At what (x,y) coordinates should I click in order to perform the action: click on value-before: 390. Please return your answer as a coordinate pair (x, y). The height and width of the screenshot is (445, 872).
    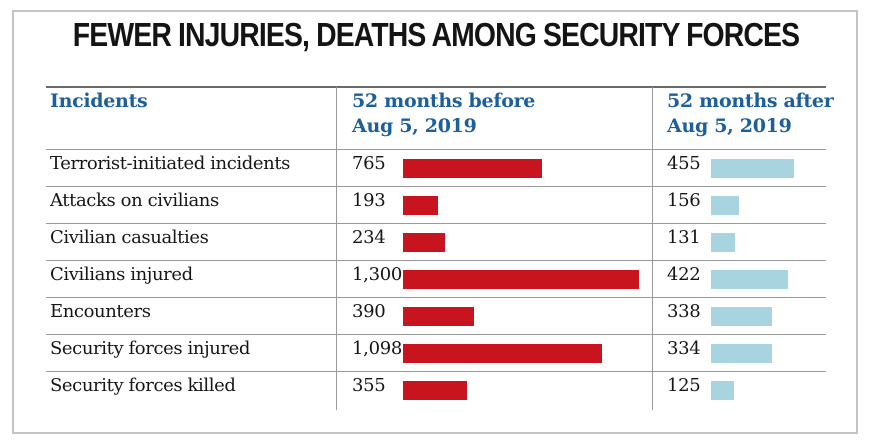
    Looking at the image, I should click on (369, 311).